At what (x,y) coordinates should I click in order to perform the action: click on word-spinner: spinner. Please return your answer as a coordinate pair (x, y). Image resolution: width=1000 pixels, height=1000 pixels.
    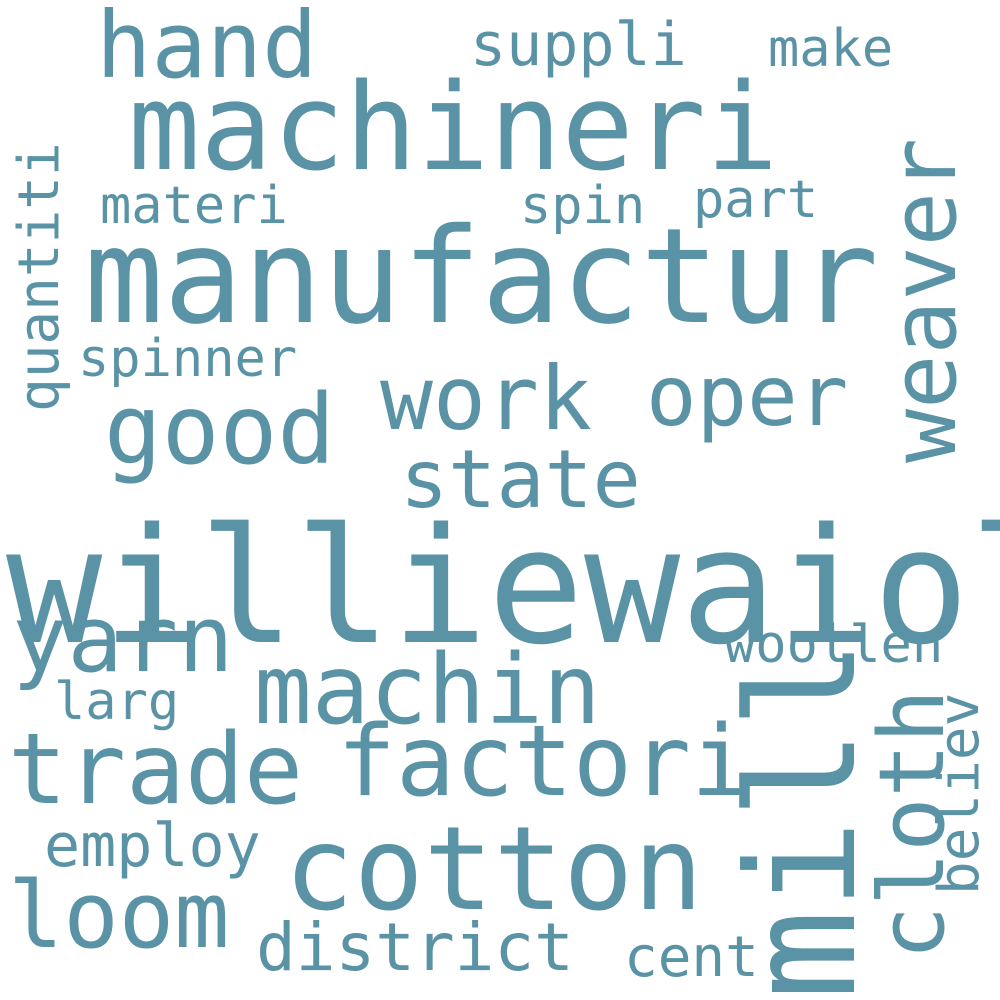
    Looking at the image, I should click on (188, 359).